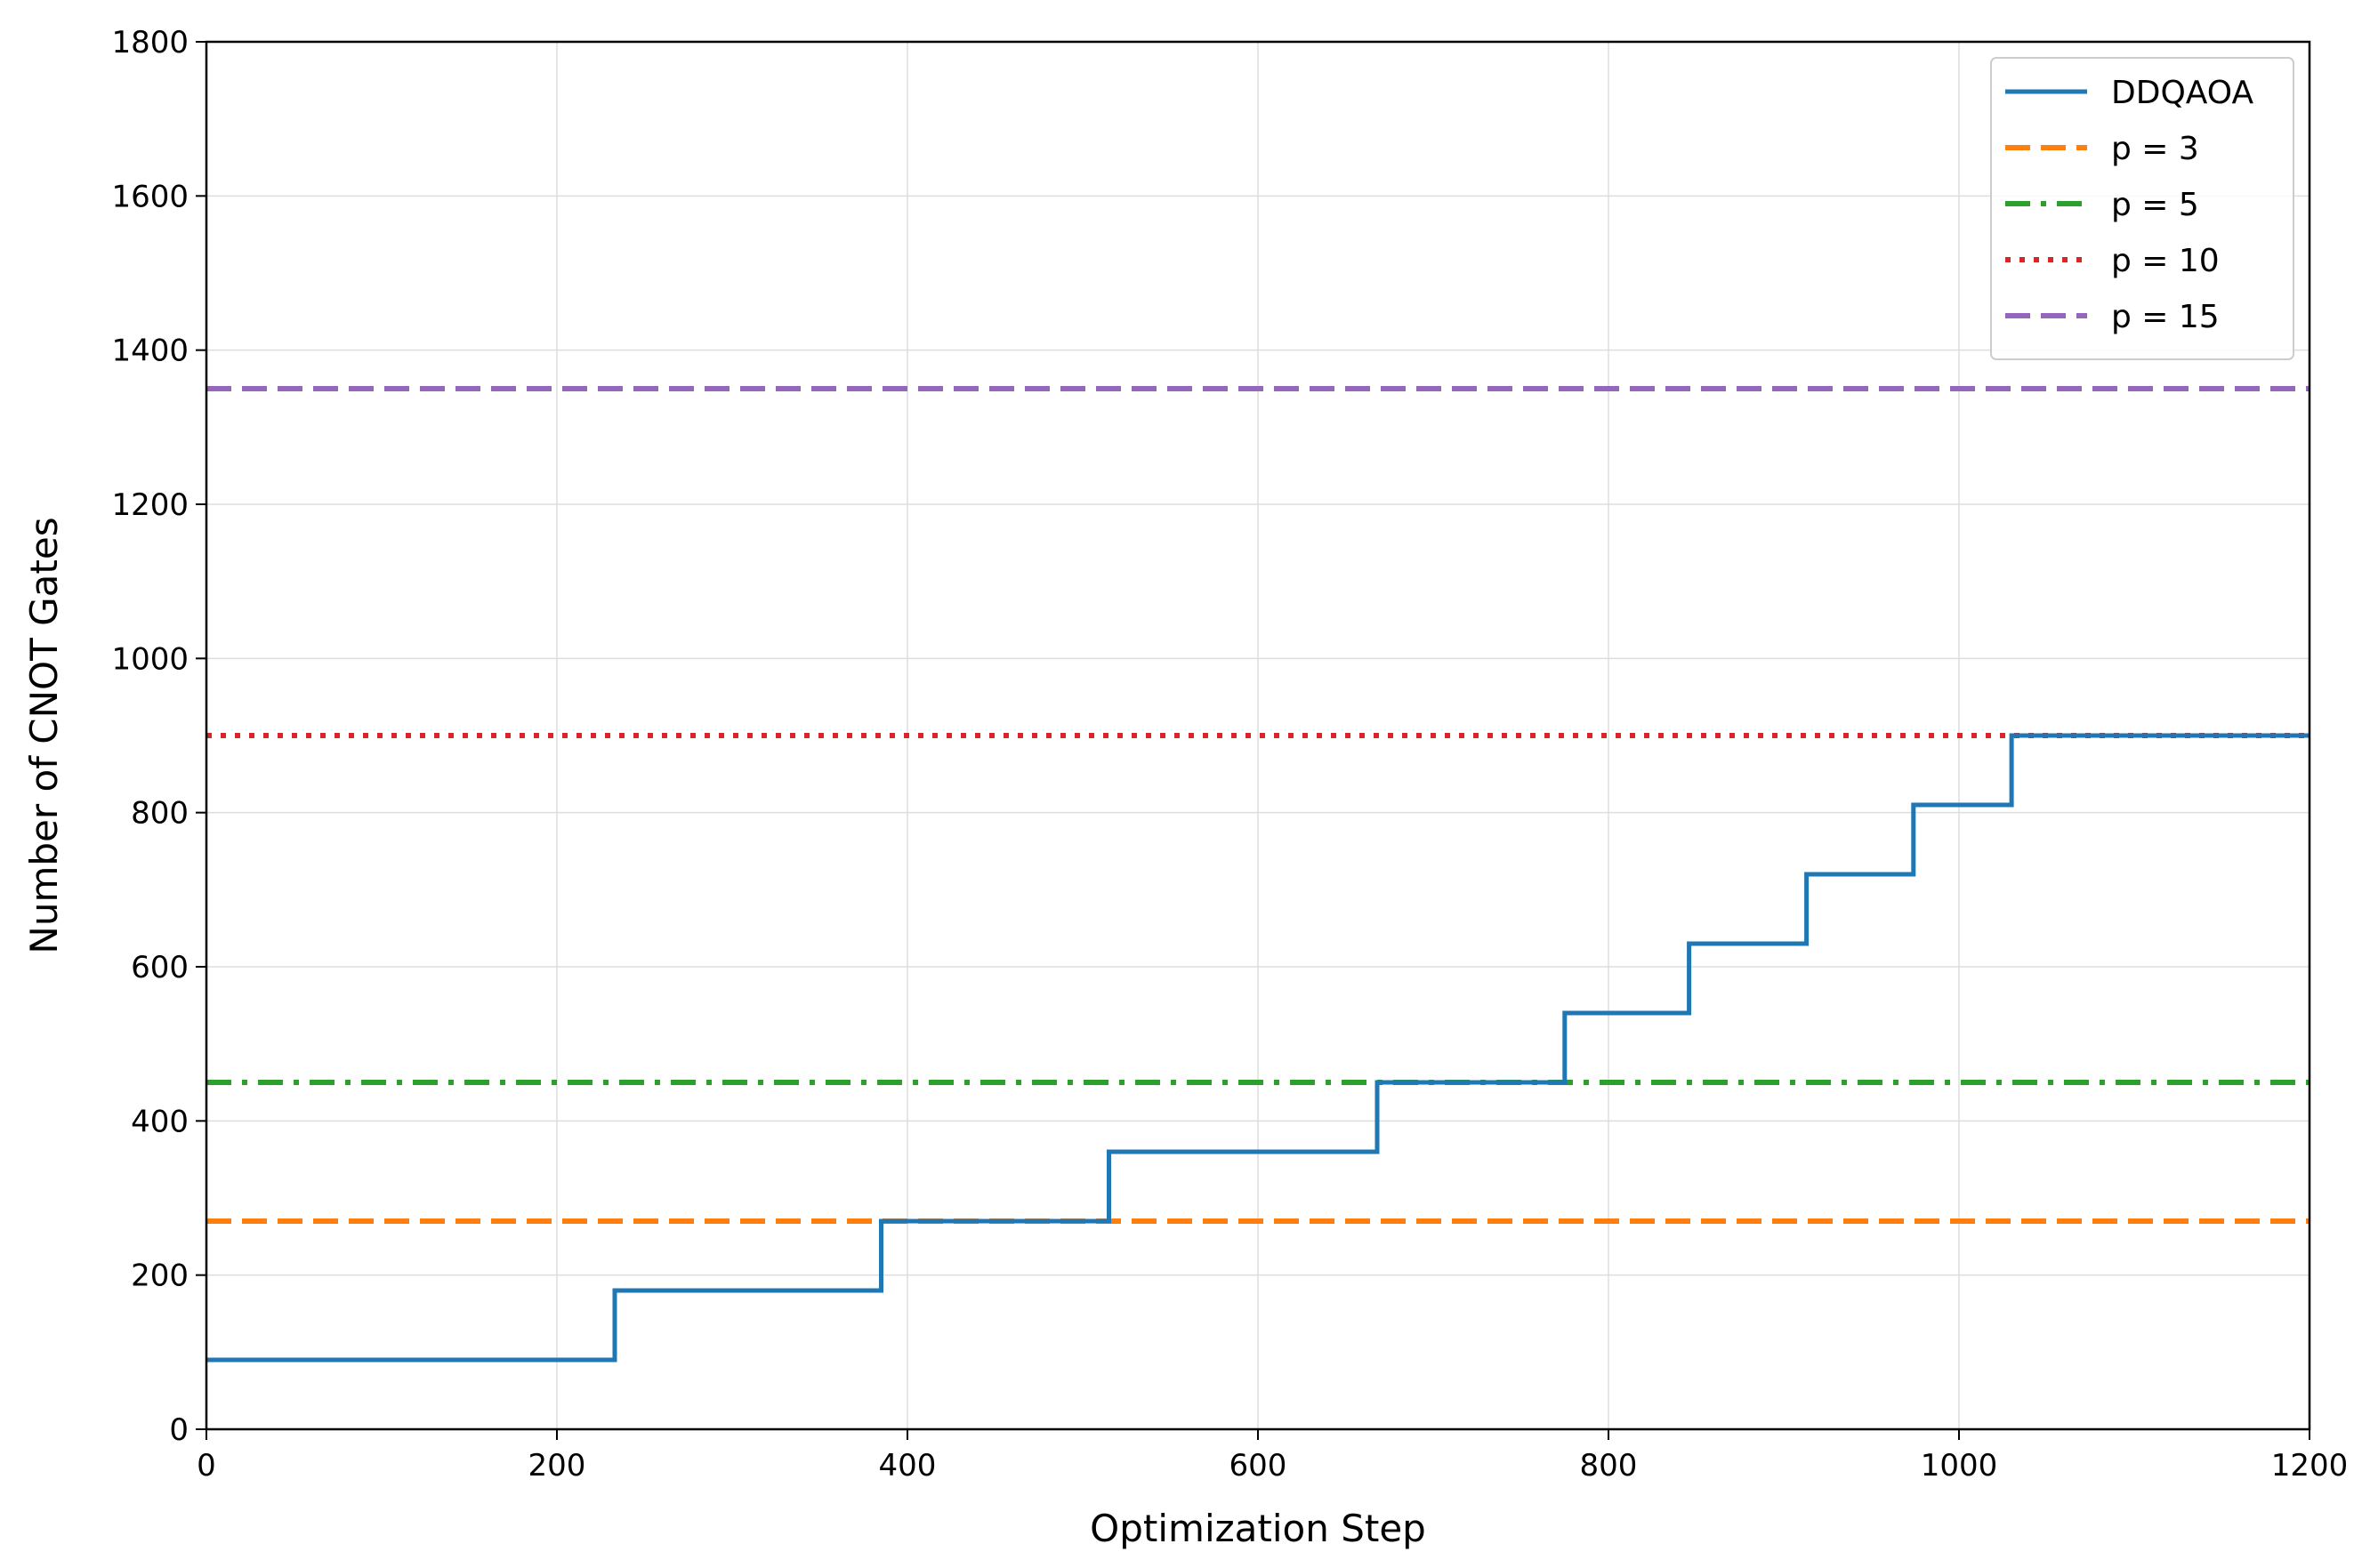  I want to click on y-axis: 0 200 400 600 800 1000 1200 1400 1600 1800, so click(158, 736).